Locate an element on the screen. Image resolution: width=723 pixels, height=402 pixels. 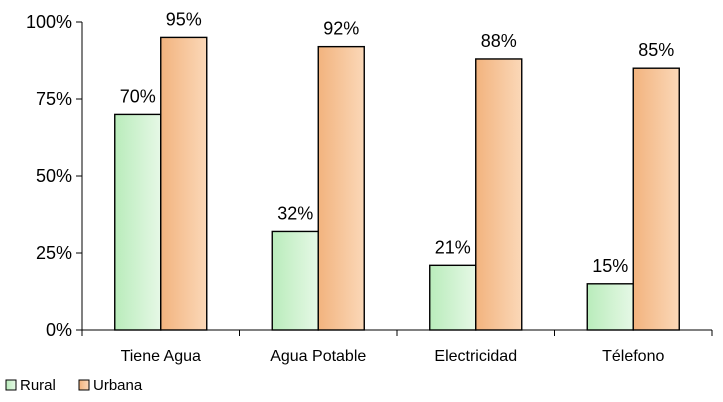
legend-label: Rural is located at coordinates (38, 385).